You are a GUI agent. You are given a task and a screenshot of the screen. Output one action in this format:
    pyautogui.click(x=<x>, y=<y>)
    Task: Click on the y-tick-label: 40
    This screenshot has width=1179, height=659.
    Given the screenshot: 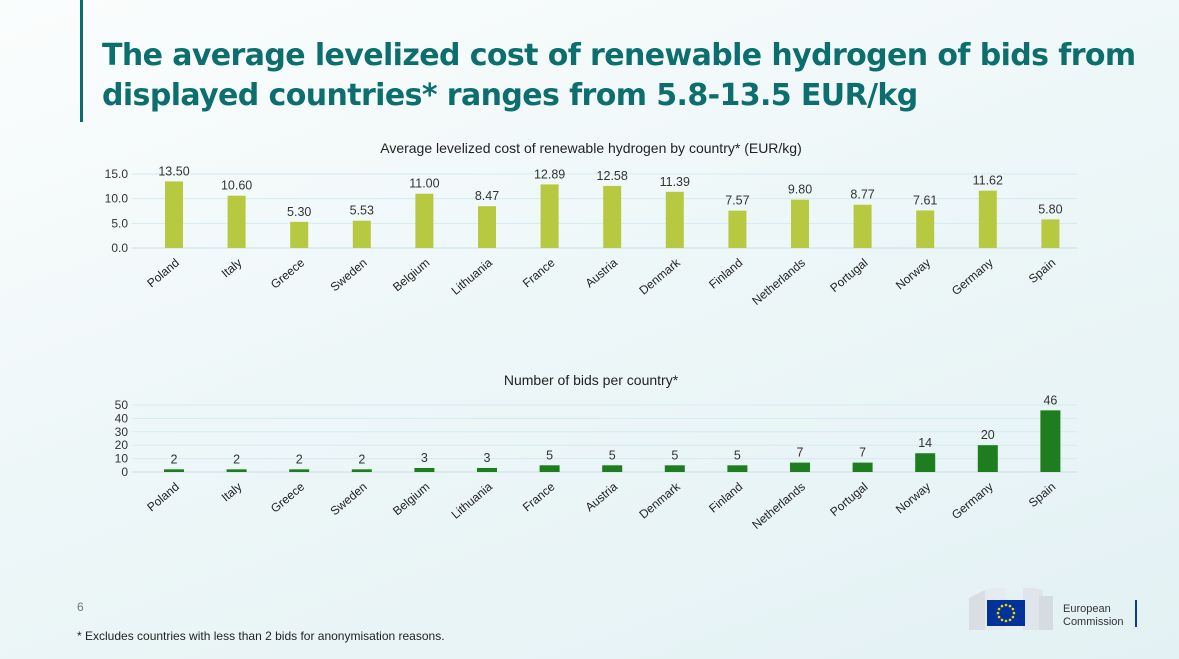 What is the action you would take?
    pyautogui.click(x=122, y=418)
    